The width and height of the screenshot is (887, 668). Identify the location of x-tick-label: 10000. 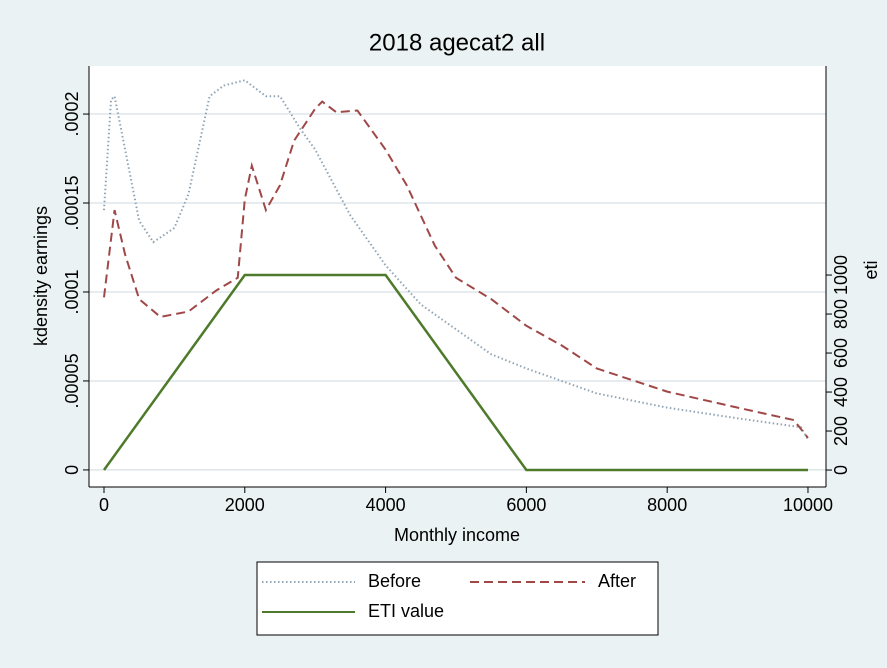
(808, 505).